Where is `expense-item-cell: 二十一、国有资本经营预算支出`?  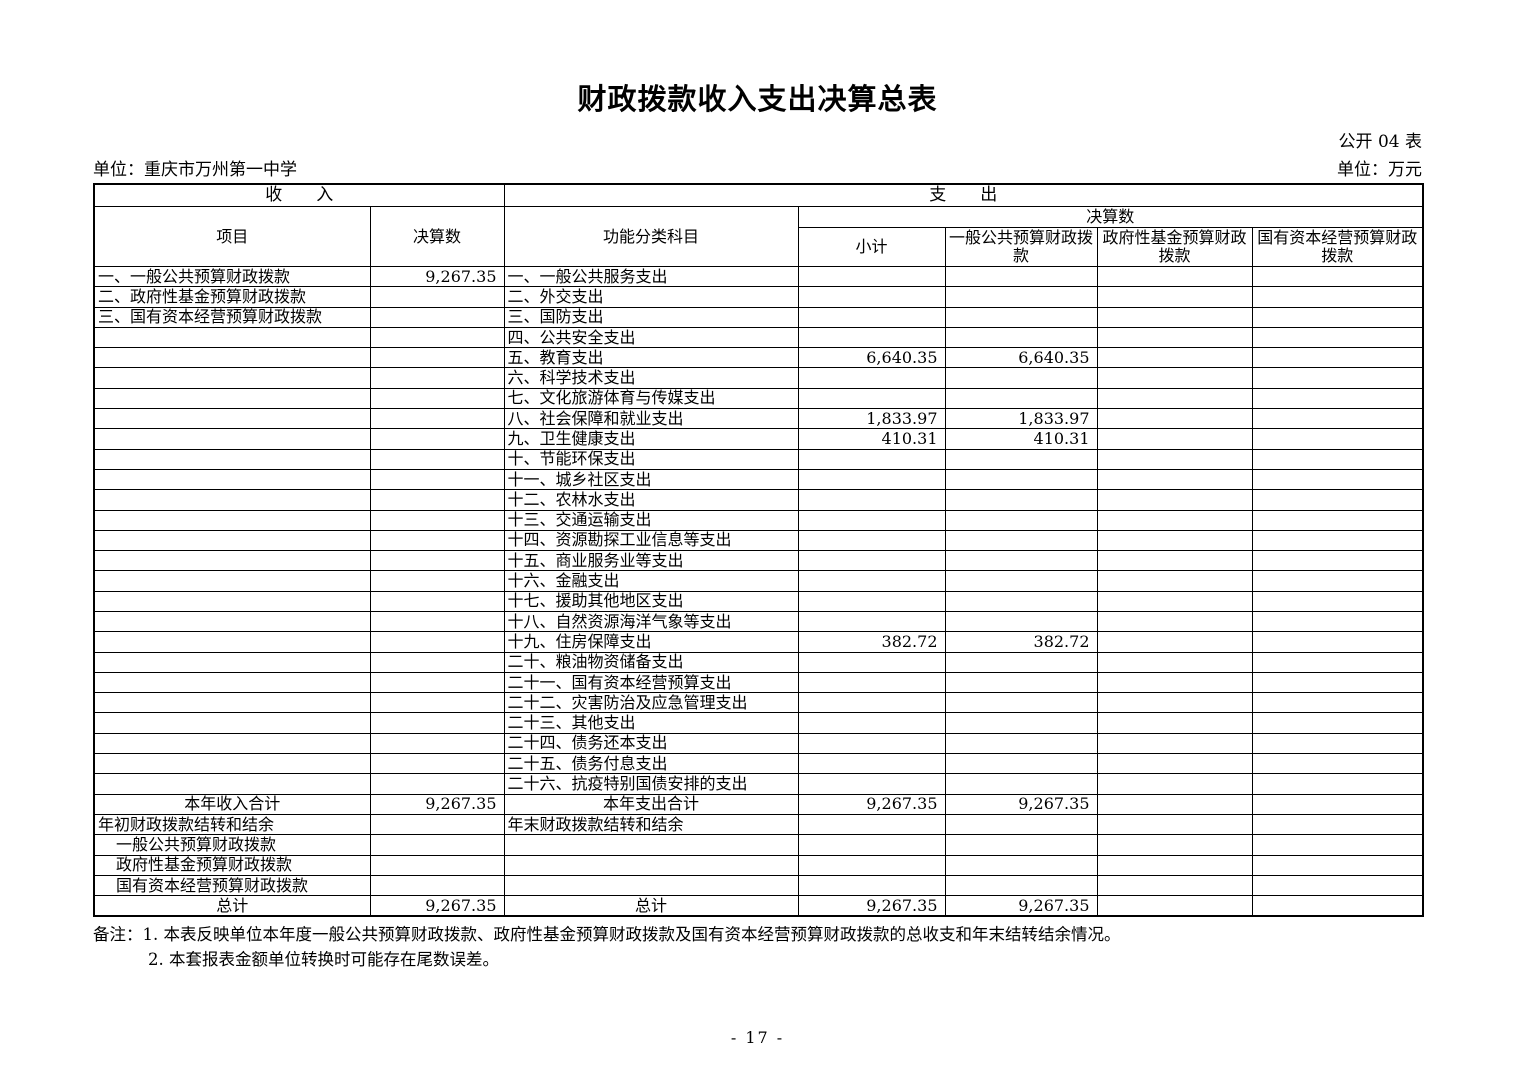
expense-item-cell: 二十一、国有资本经营预算支出 is located at coordinates (651, 682).